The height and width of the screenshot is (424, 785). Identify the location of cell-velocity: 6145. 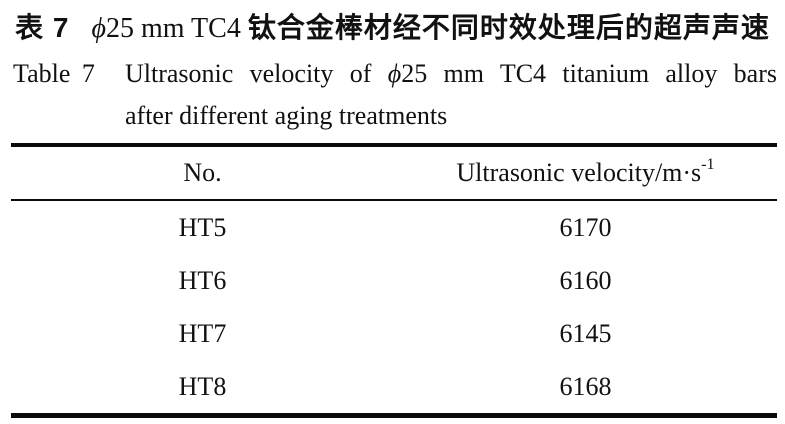
(585, 333).